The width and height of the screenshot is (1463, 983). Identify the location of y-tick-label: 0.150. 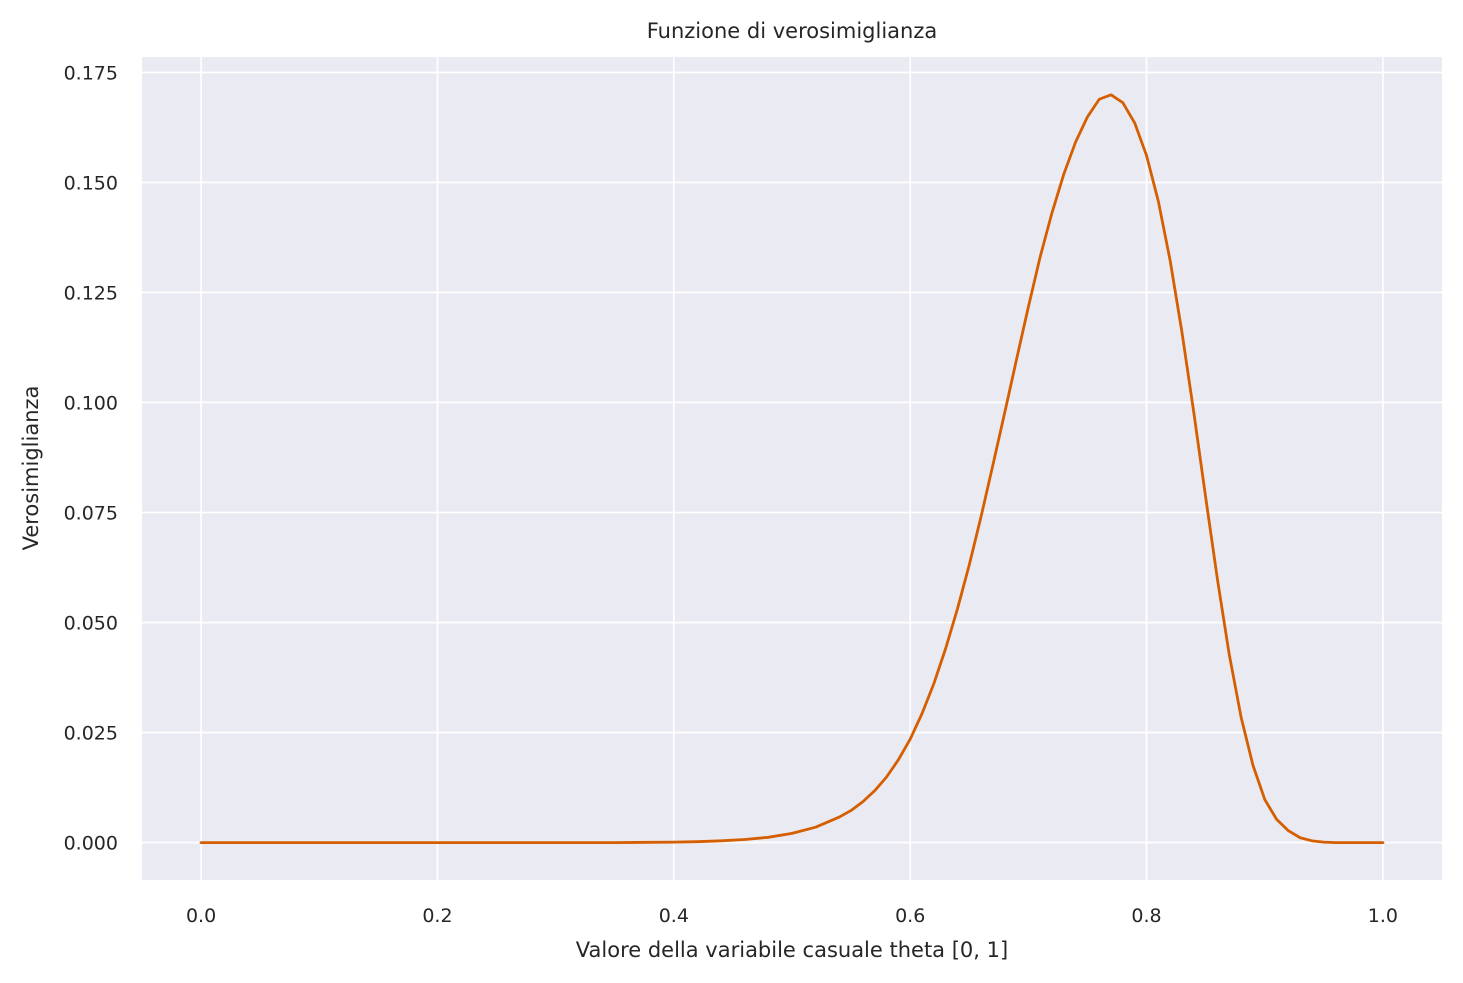
(91, 183).